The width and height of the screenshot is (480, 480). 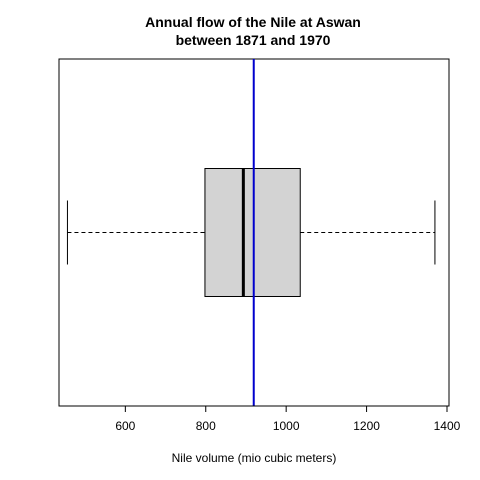 I want to click on x-axis: 600 800 1000 1200 1400, so click(x=288, y=419).